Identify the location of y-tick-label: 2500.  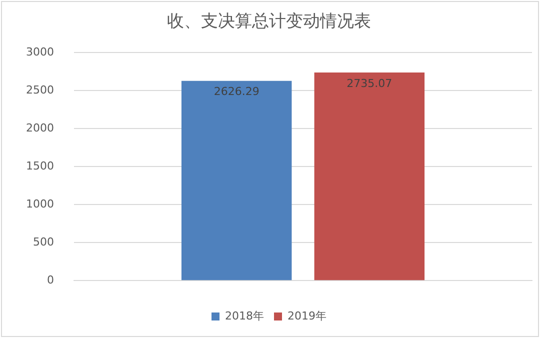
(40, 89).